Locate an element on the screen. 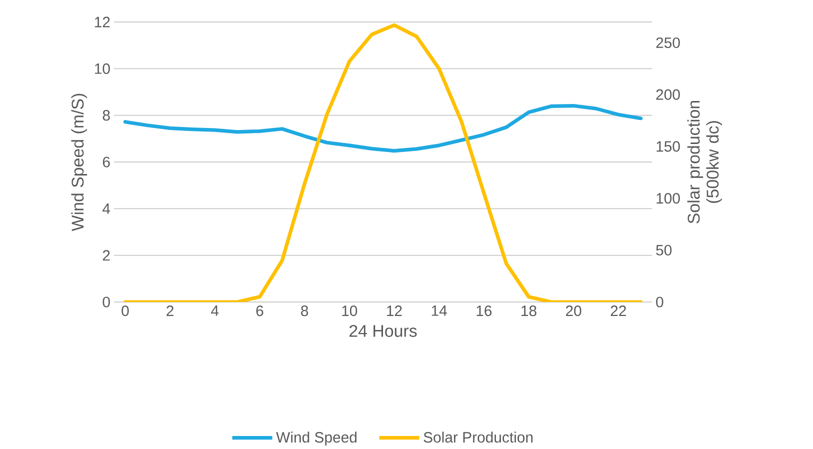 This screenshot has width=813, height=449. x-tick-label: 2 is located at coordinates (170, 311).